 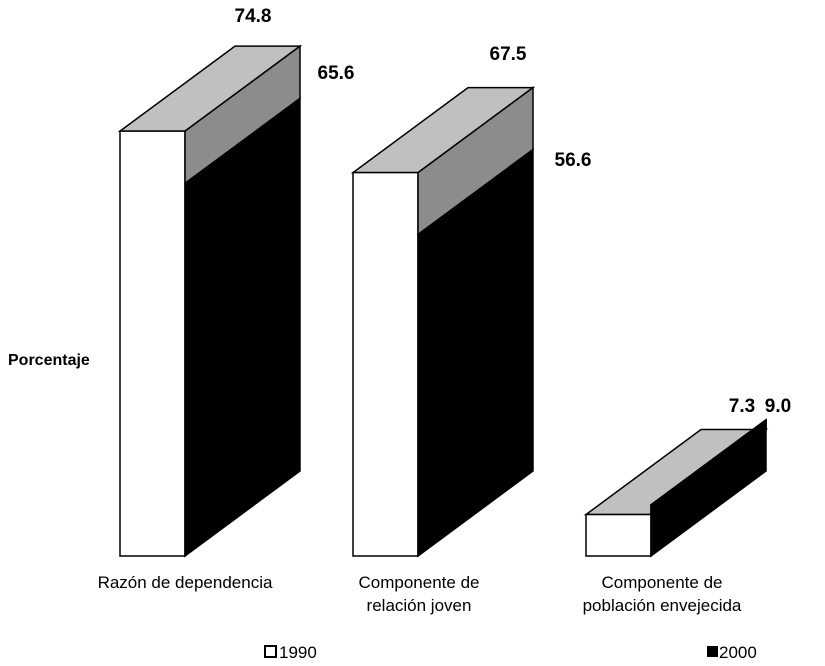 I want to click on legend: 1990 2000, so click(x=510, y=652).